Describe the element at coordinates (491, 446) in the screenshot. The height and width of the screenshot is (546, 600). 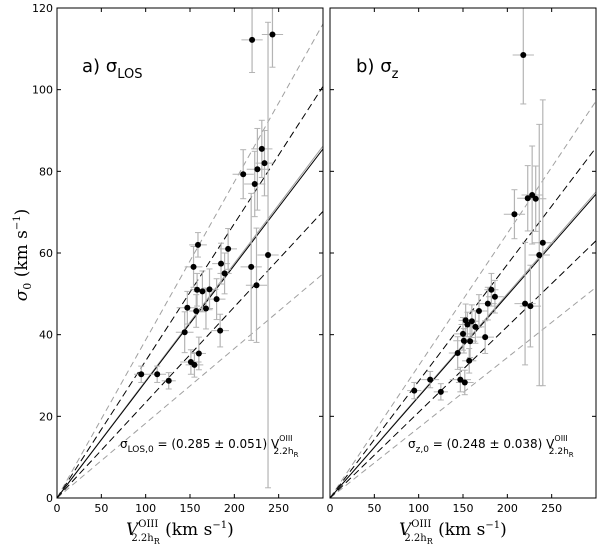
I see `panel-b-fit-annotation: σz,0 = (0.248 ± 0.038) VOIII 2.2hR` at that location.